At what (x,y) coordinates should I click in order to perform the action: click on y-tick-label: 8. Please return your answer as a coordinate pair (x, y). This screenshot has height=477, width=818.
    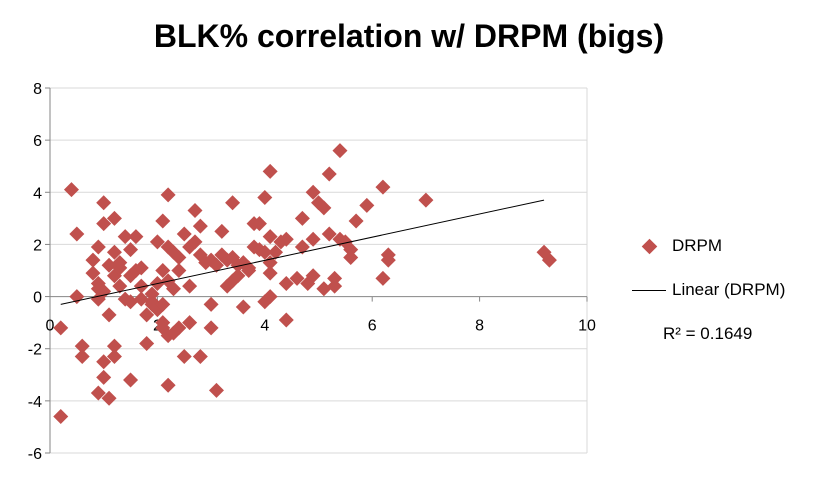
    Looking at the image, I should click on (37, 89).